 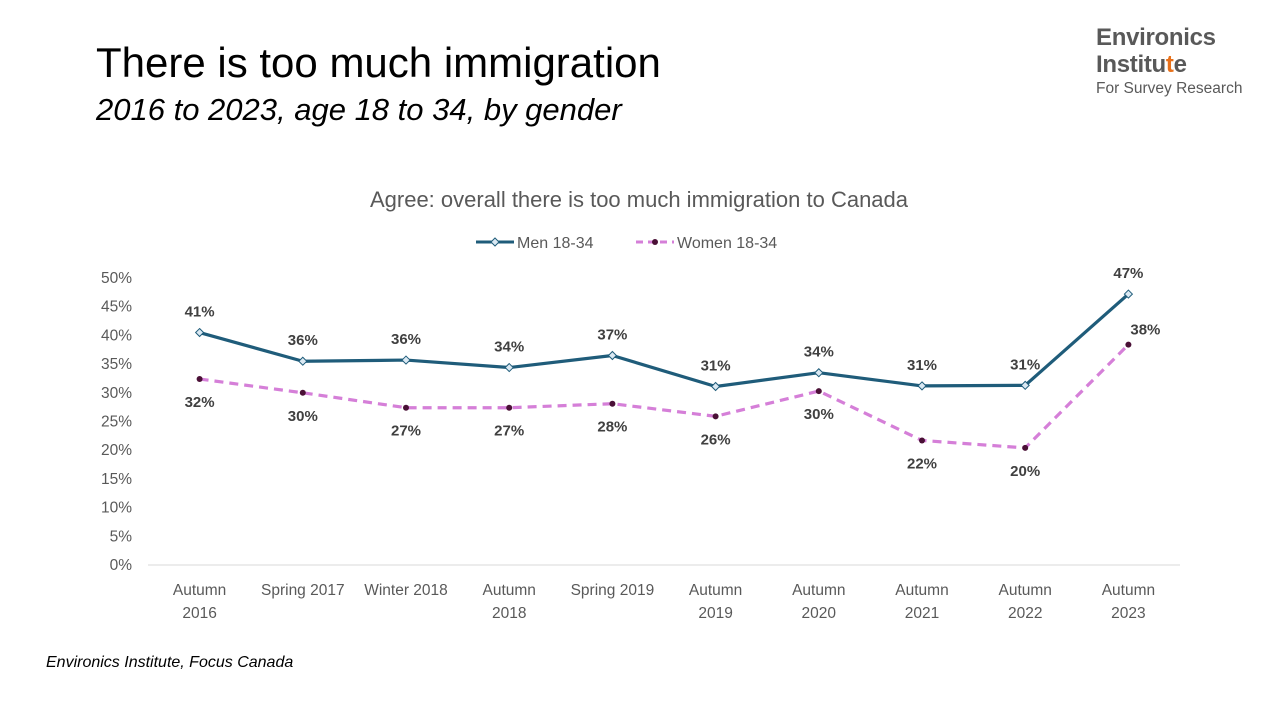 What do you see at coordinates (116, 450) in the screenshot?
I see `y-tick-label: 20%` at bounding box center [116, 450].